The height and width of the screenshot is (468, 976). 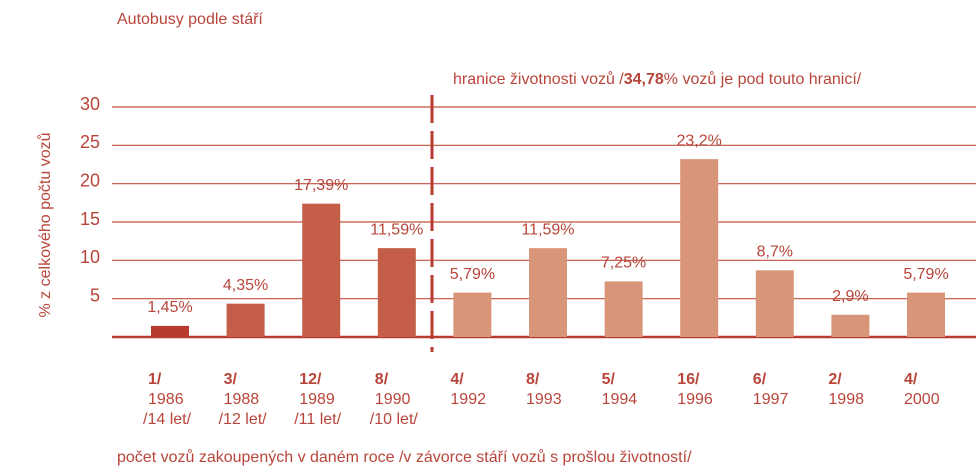 What do you see at coordinates (850, 296) in the screenshot?
I see `value-label: 2,9%` at bounding box center [850, 296].